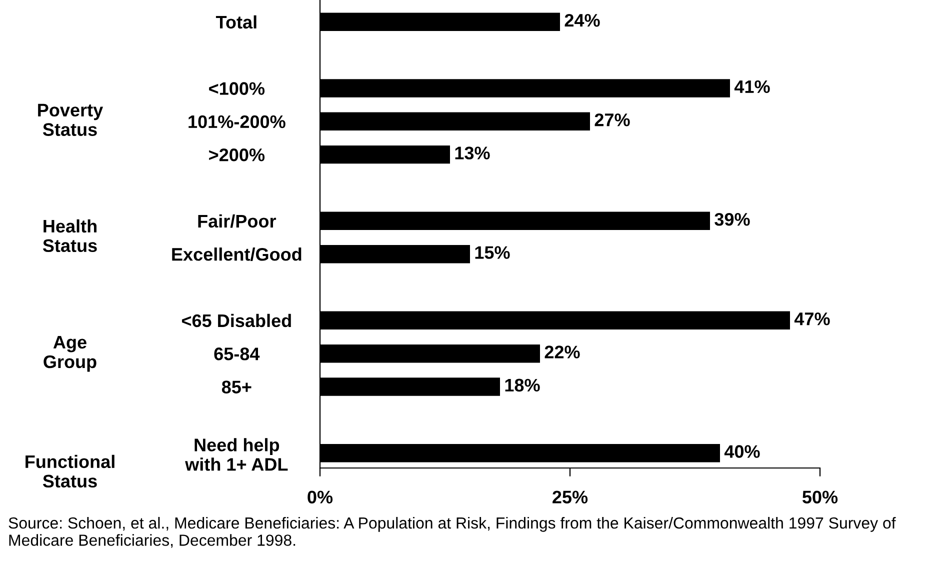  Describe the element at coordinates (812, 319) in the screenshot. I see `data-label: 47%` at that location.